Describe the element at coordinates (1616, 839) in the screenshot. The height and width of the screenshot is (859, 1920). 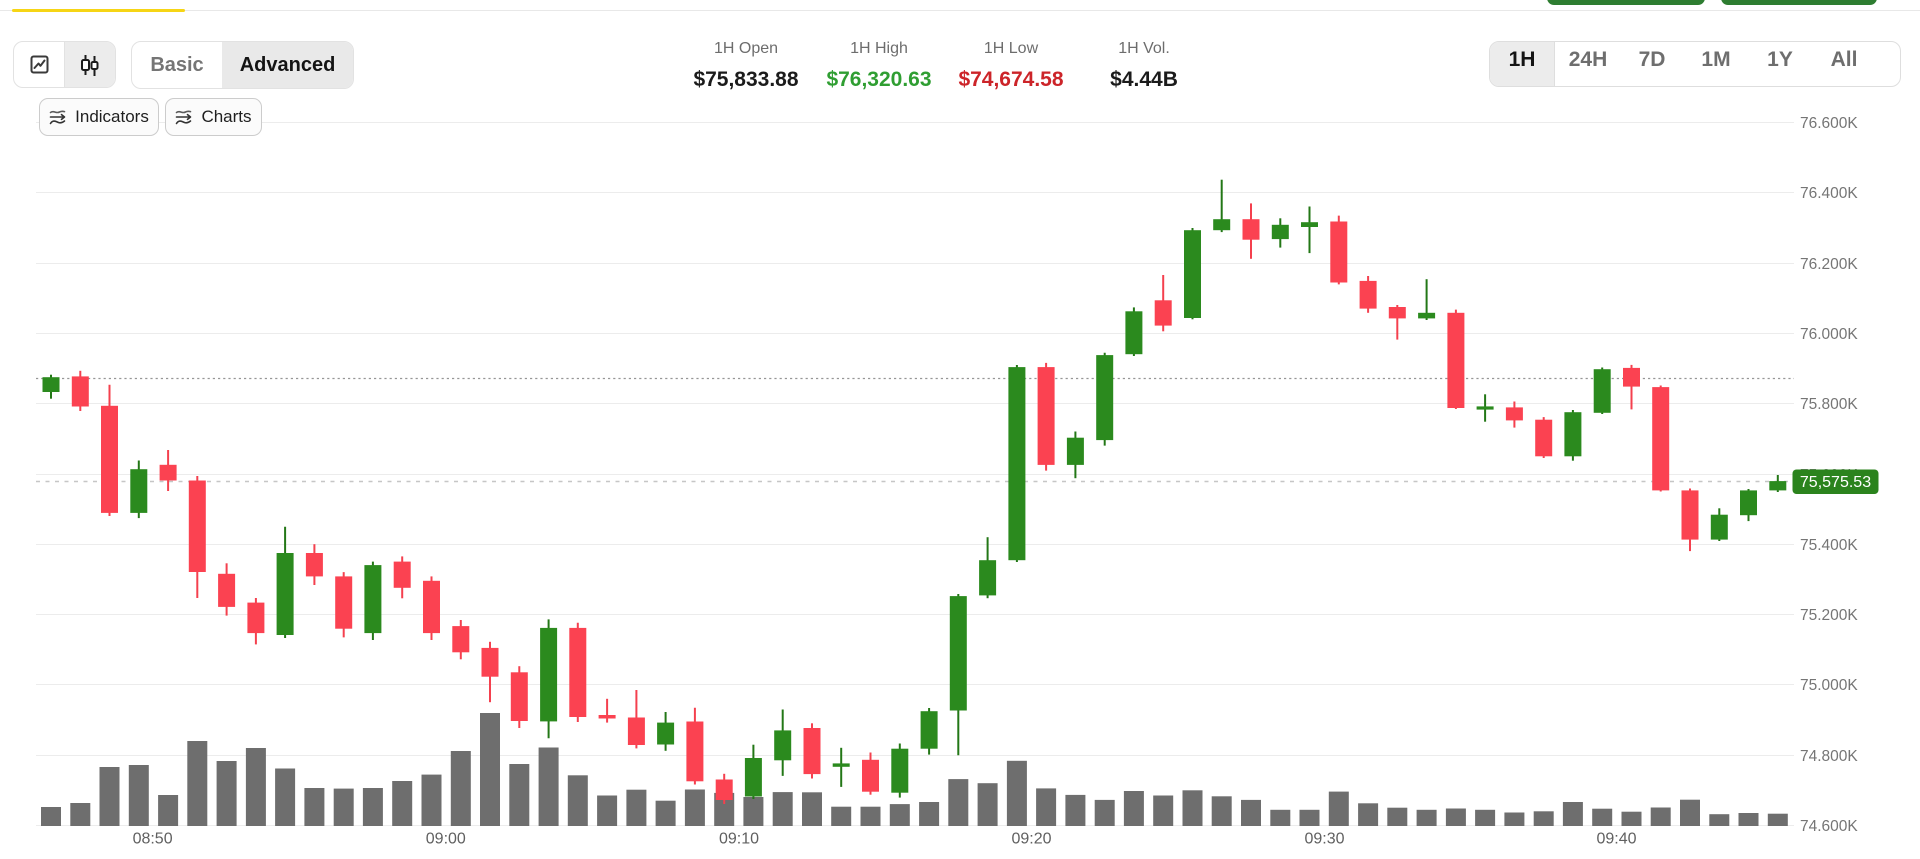
I see `svg-text: 09:40` at that location.